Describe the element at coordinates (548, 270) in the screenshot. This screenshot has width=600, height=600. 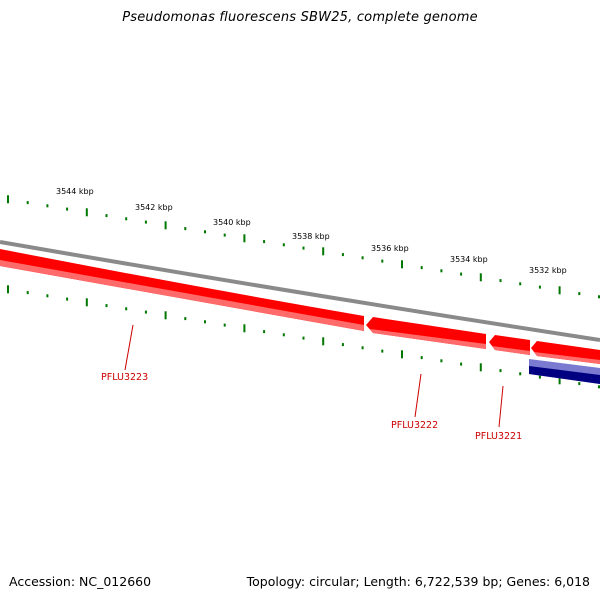
I see `kbp-label: 3532 kbp` at that location.